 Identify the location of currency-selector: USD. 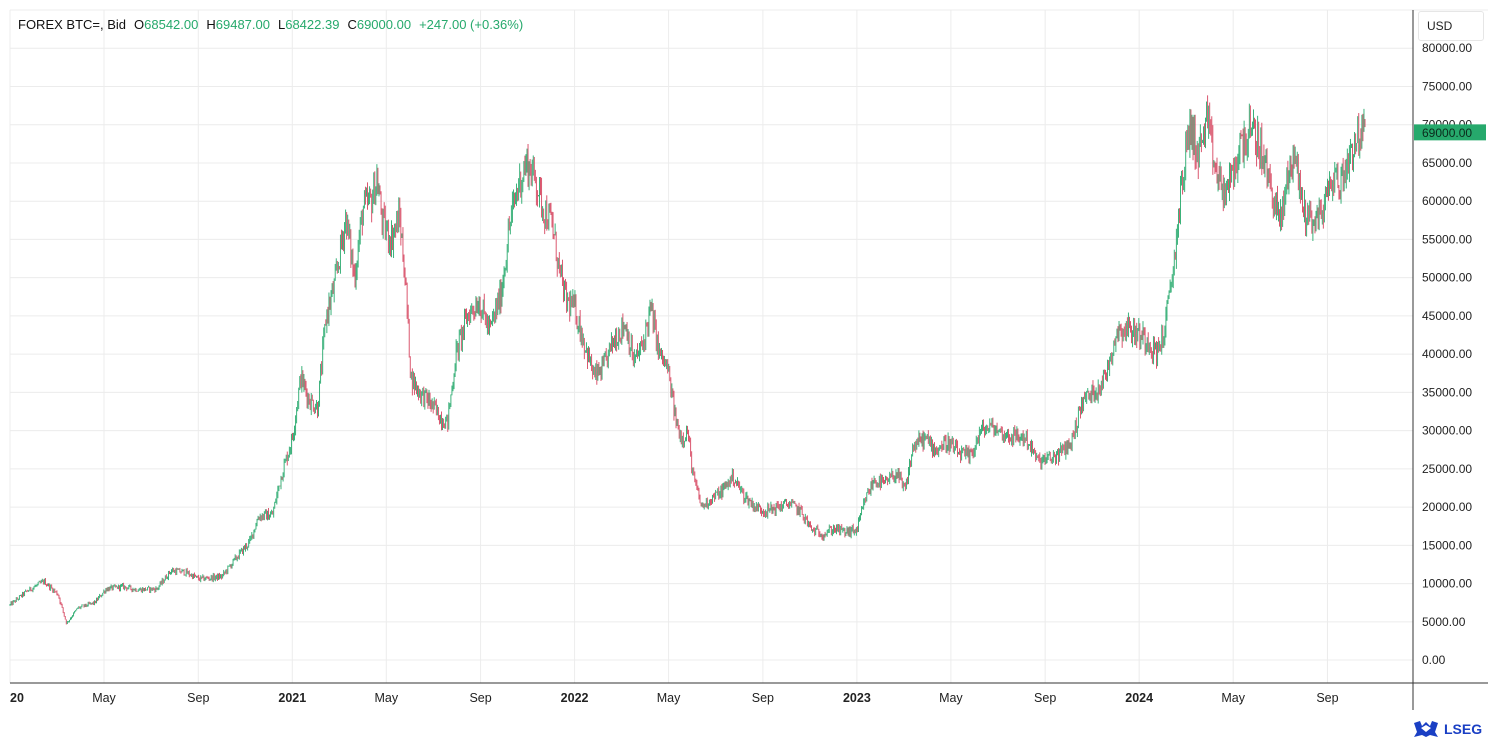
(1451, 26).